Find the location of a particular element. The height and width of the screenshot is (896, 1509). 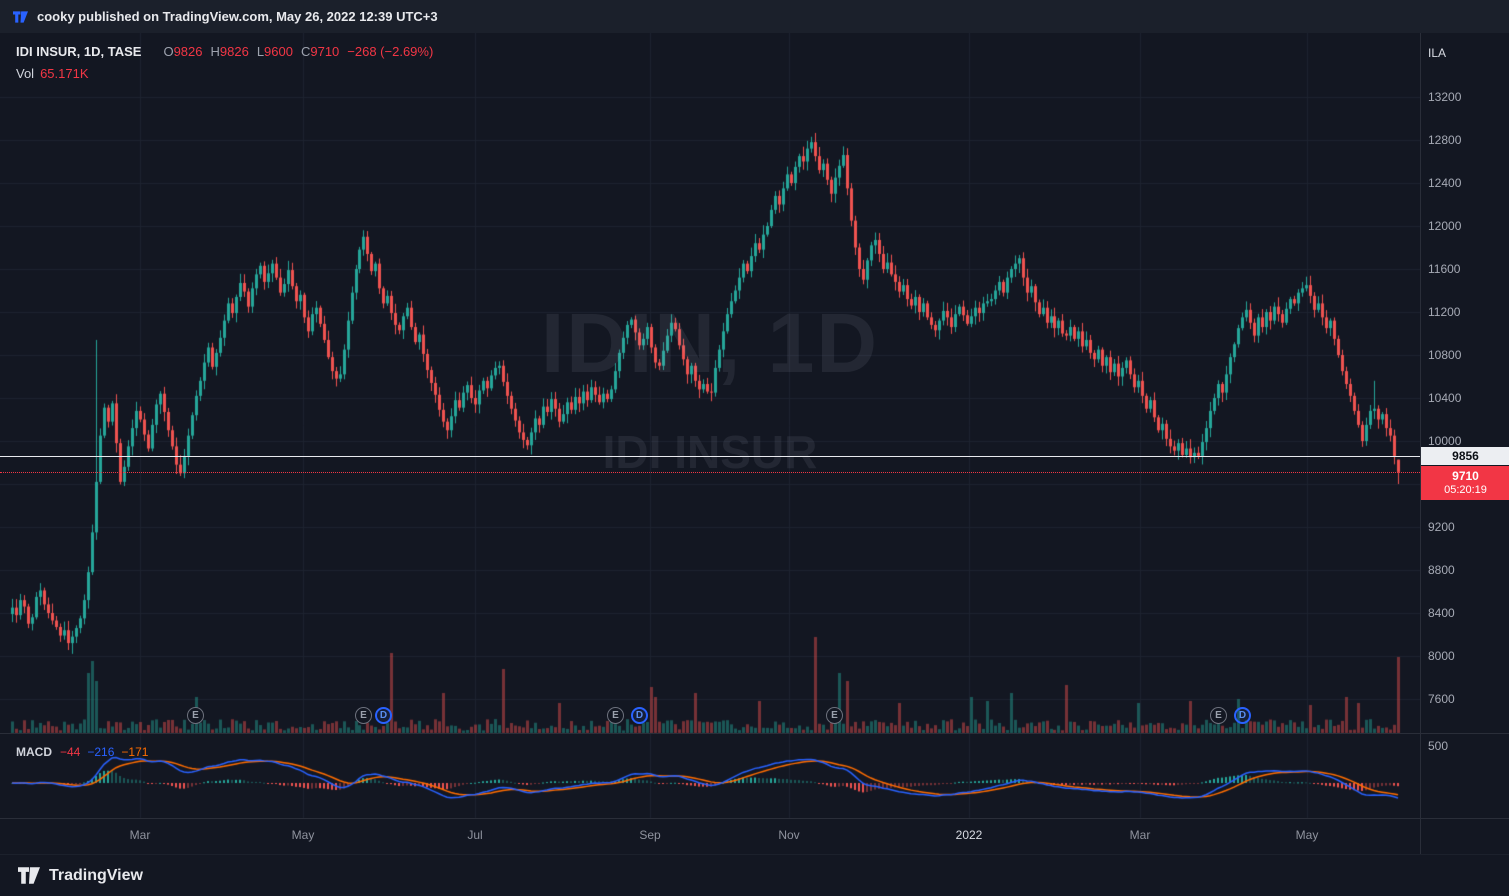

macd-line-value: −216 is located at coordinates (101, 752).